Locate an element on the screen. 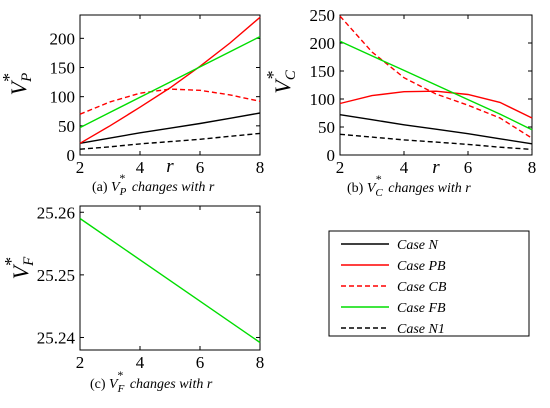 This screenshot has width=550, height=408. panel-caption: (a) VP* changes with r is located at coordinates (153, 184).